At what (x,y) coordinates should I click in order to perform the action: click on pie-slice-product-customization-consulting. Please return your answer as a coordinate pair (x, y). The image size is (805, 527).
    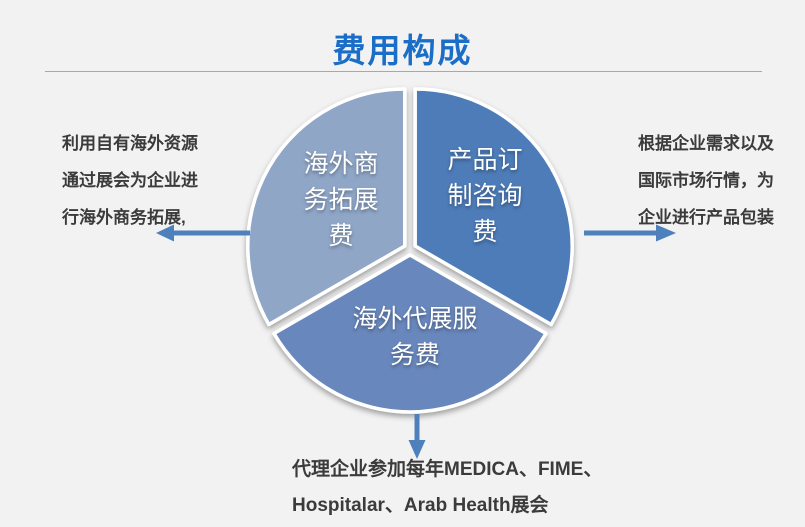
    Looking at the image, I should click on (493, 207).